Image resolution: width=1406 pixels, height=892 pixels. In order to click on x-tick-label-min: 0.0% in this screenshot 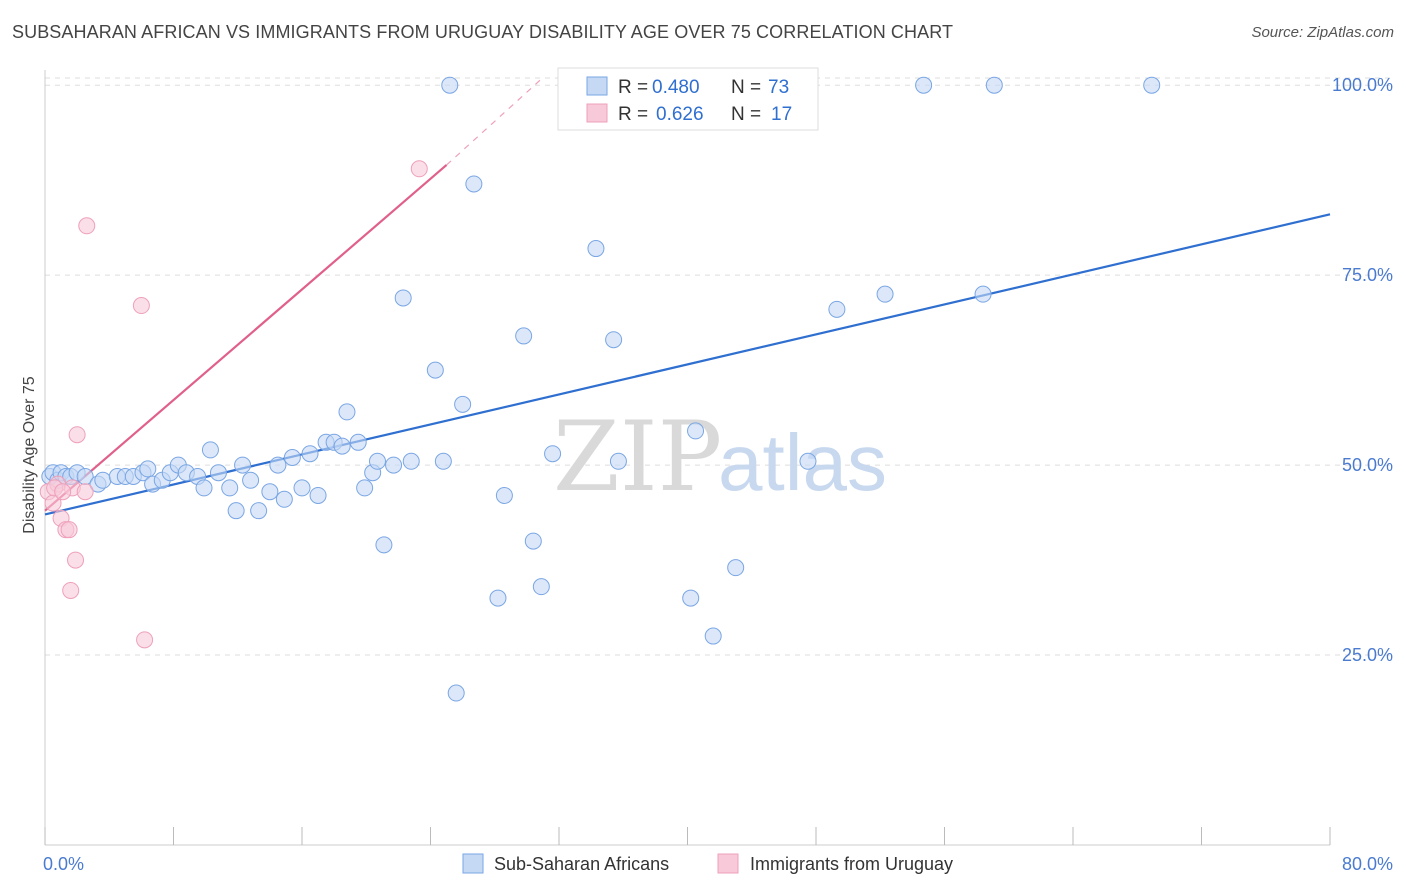, I will do `click(63, 864)`.